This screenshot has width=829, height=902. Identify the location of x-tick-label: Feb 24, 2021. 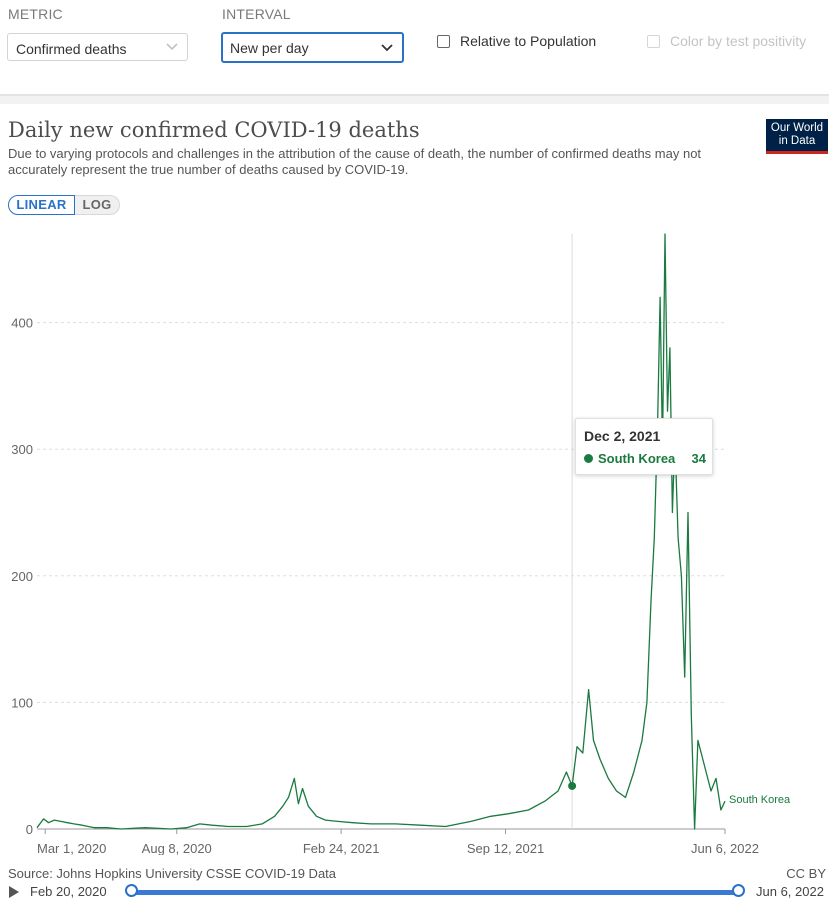
(341, 848).